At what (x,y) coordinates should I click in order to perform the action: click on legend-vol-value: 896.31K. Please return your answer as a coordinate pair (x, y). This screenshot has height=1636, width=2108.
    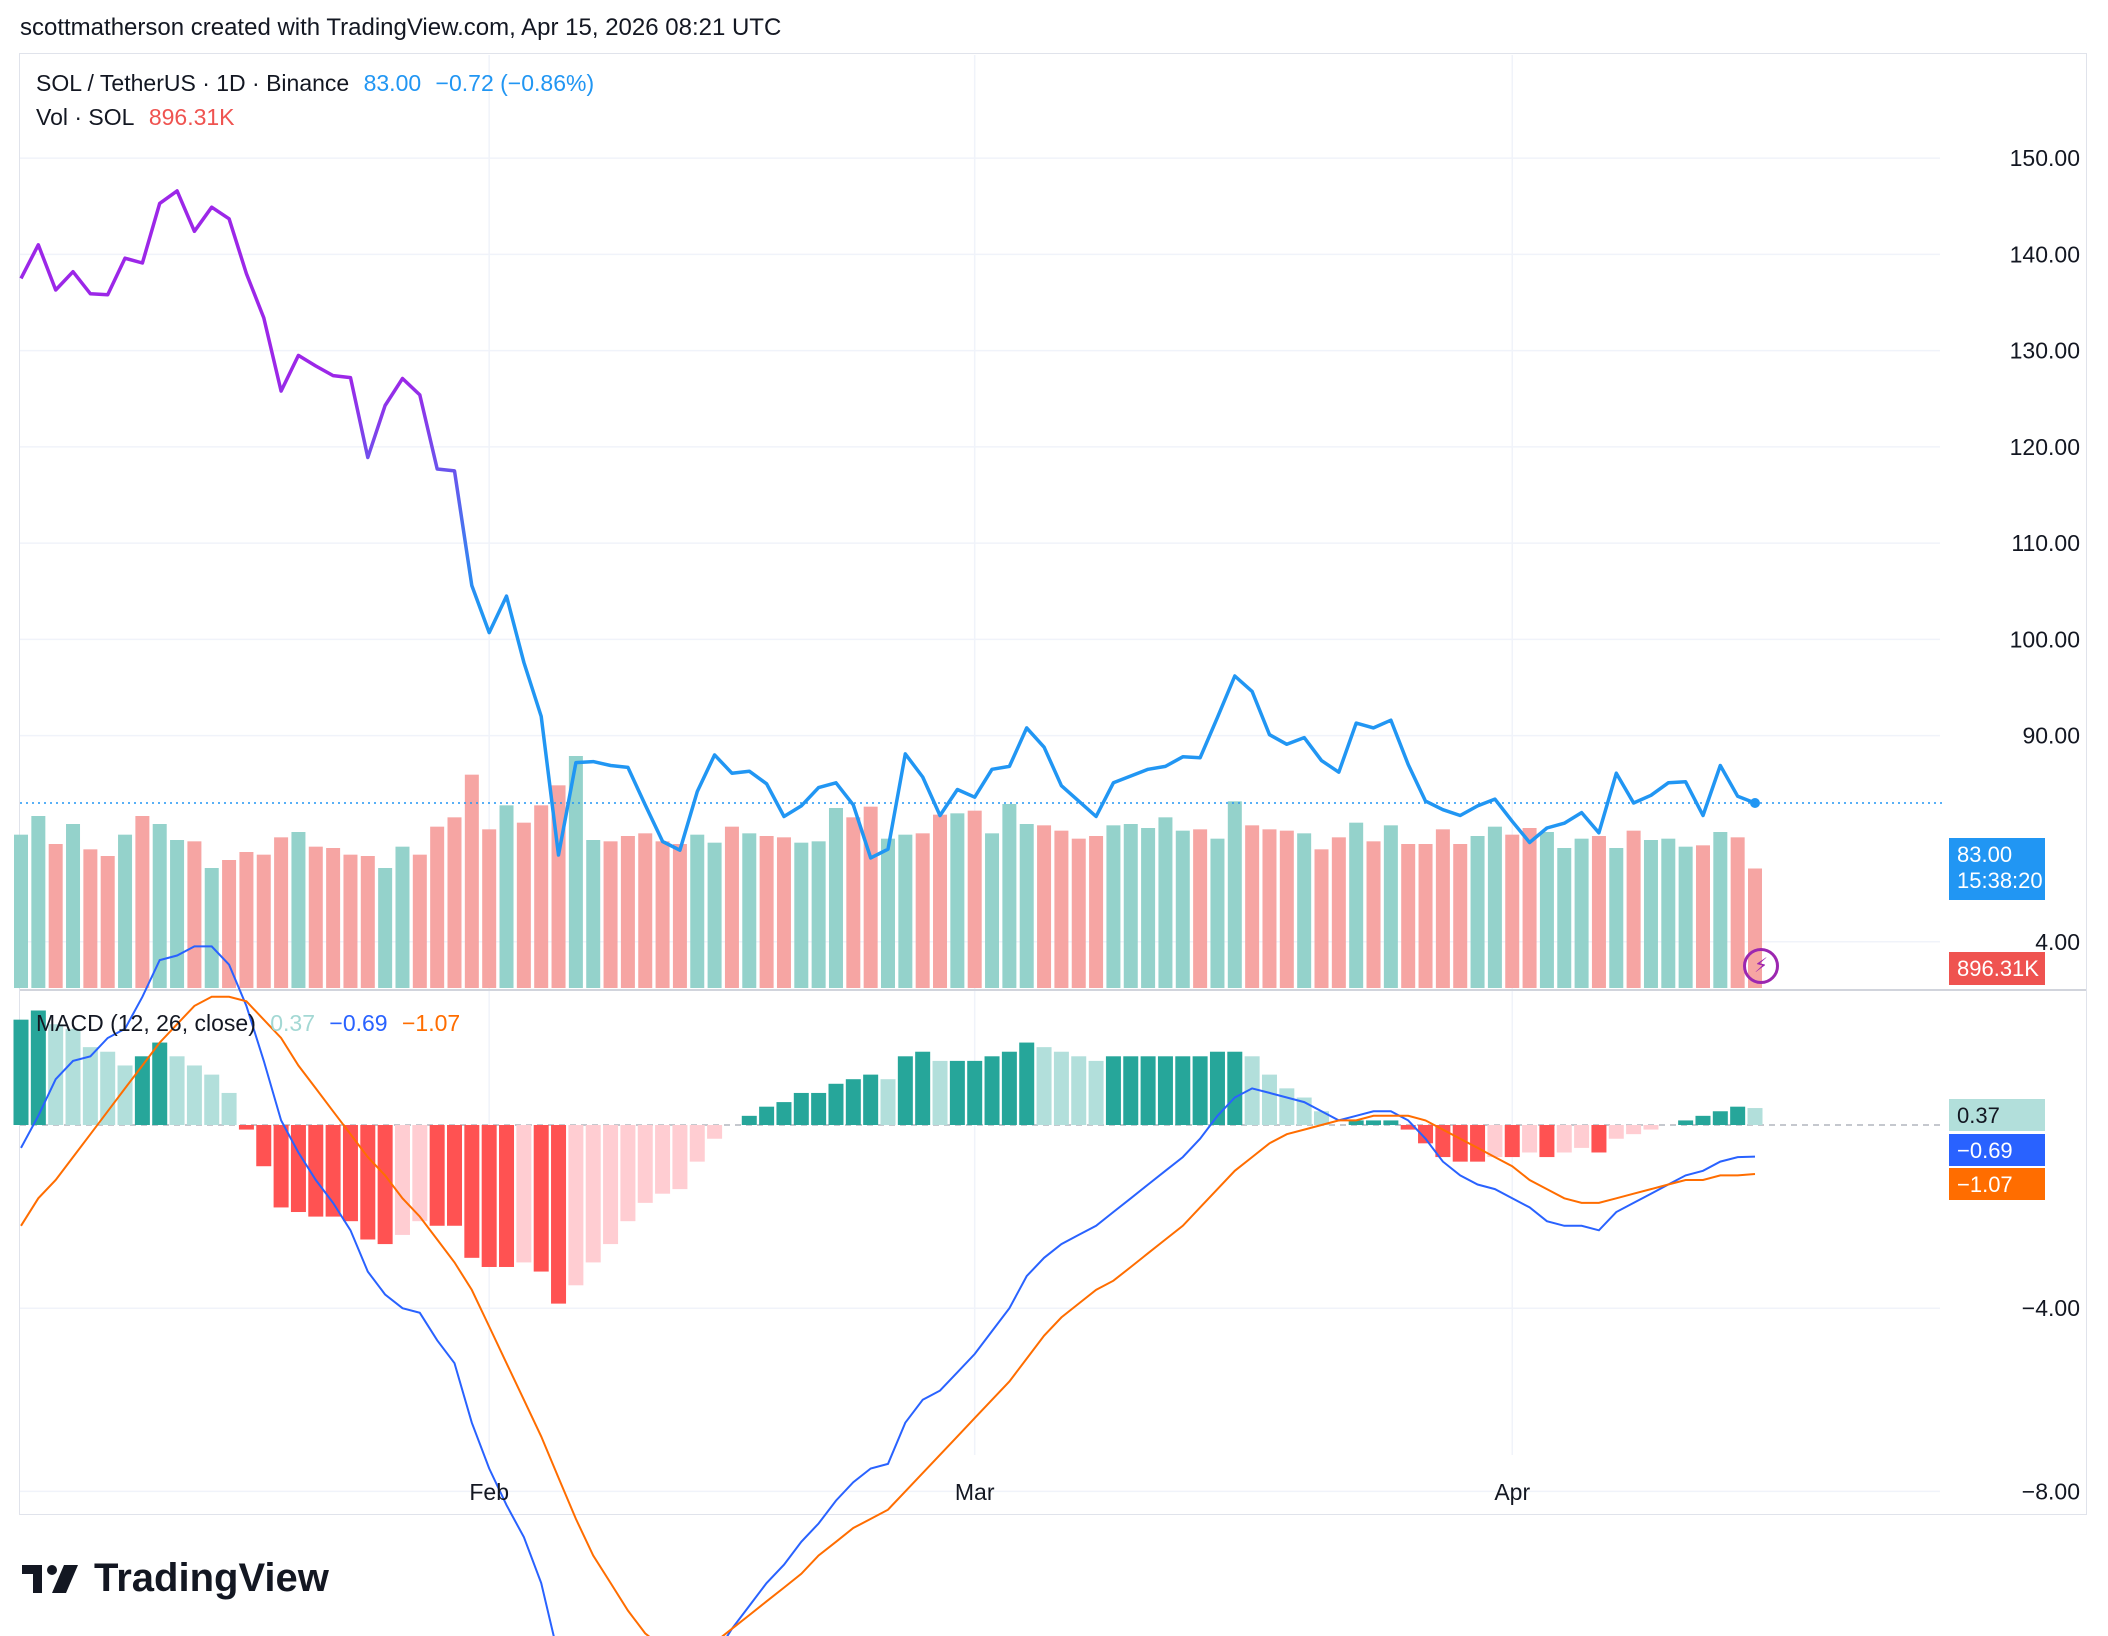
    Looking at the image, I should click on (191, 117).